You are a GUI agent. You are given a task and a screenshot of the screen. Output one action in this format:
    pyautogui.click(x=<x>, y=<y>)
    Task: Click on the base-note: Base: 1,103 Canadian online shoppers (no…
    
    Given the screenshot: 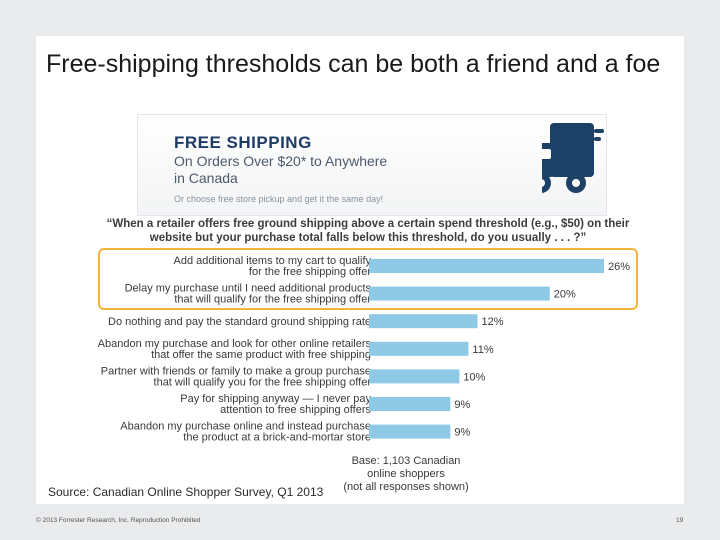 What is the action you would take?
    pyautogui.click(x=406, y=474)
    